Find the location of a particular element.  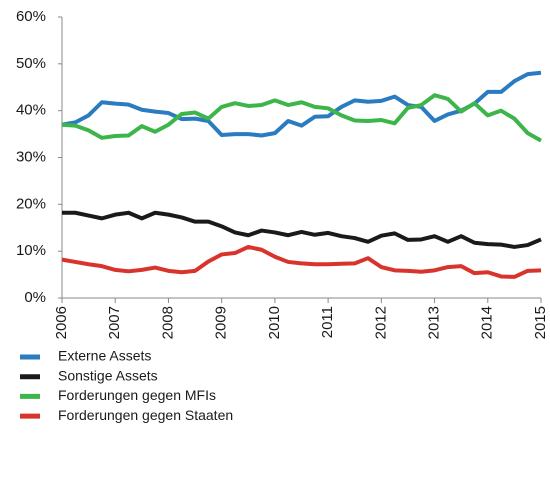

legend-label: Externe Assets is located at coordinates (104, 356).